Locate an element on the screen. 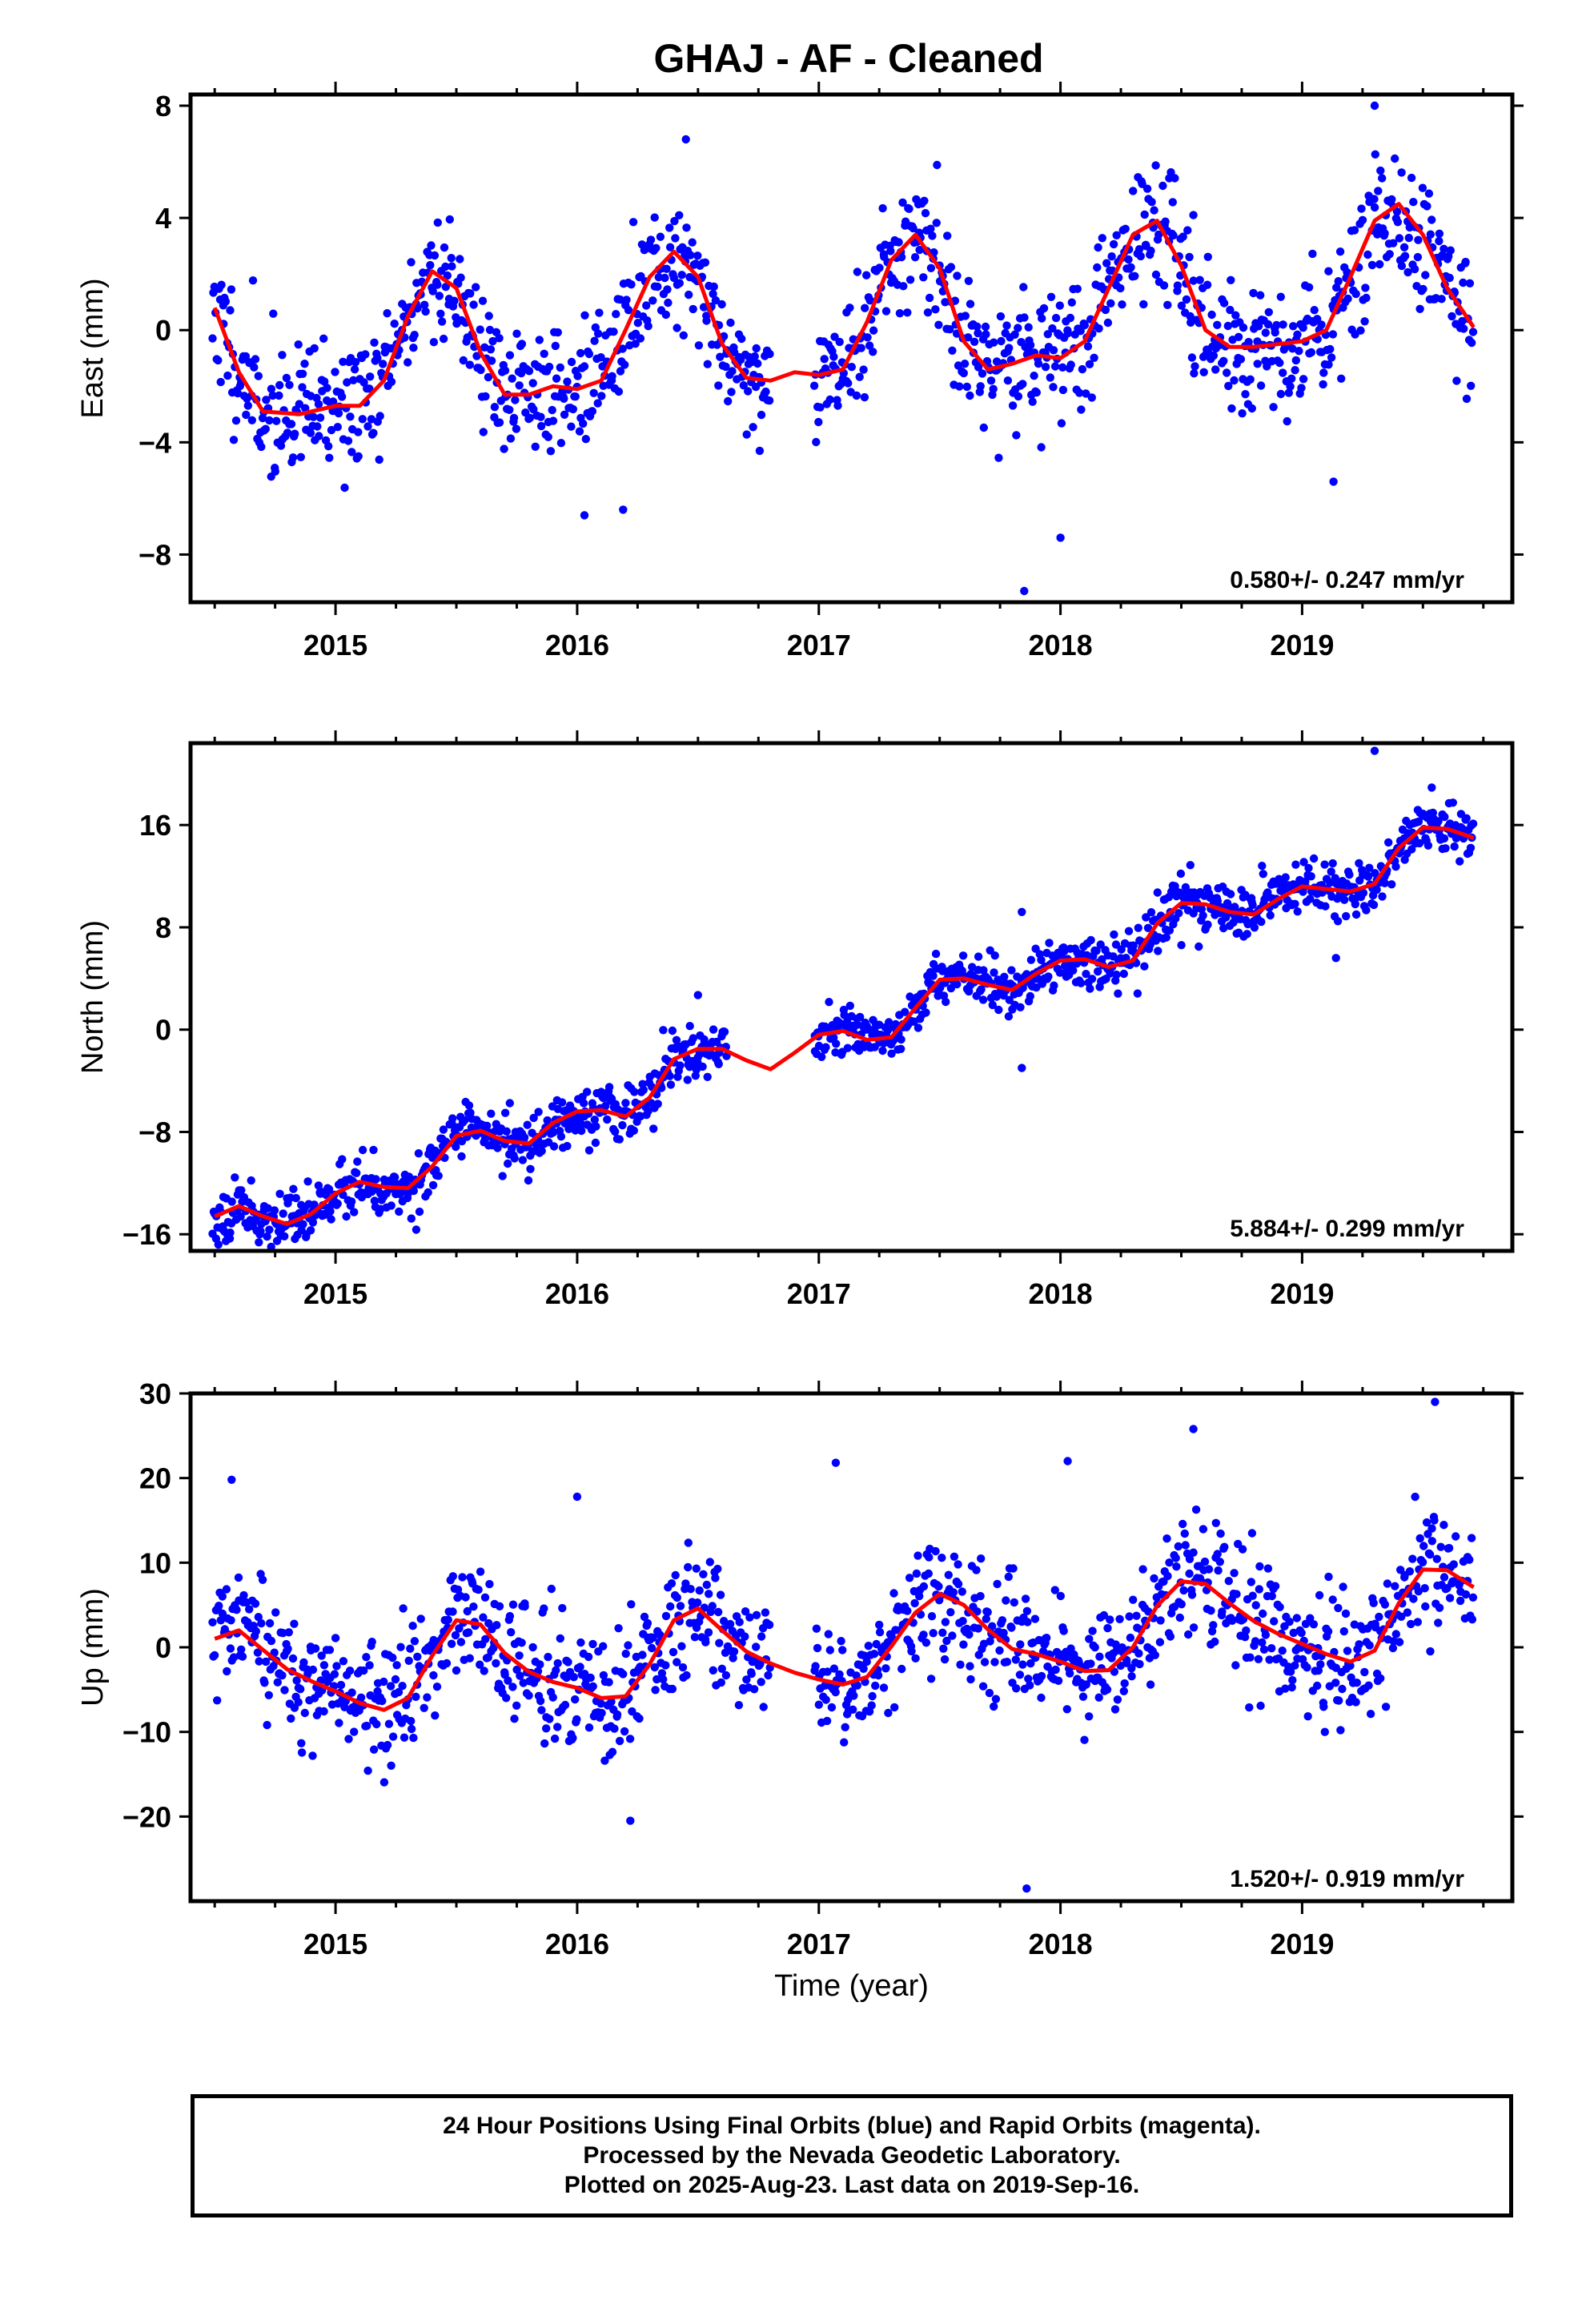  x-axis-label: Time (year) is located at coordinates (851, 1986).